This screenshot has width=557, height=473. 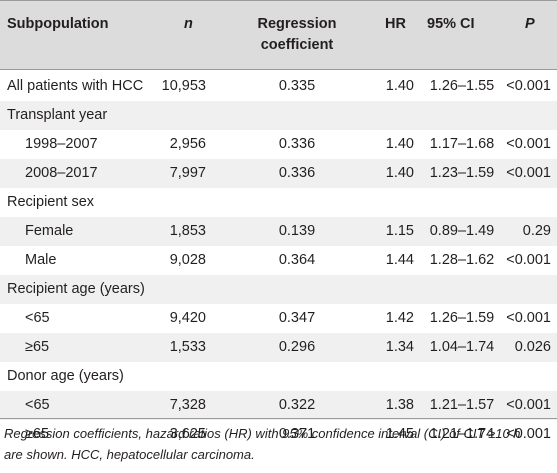 I want to click on row-n: 1,533, so click(x=187, y=347).